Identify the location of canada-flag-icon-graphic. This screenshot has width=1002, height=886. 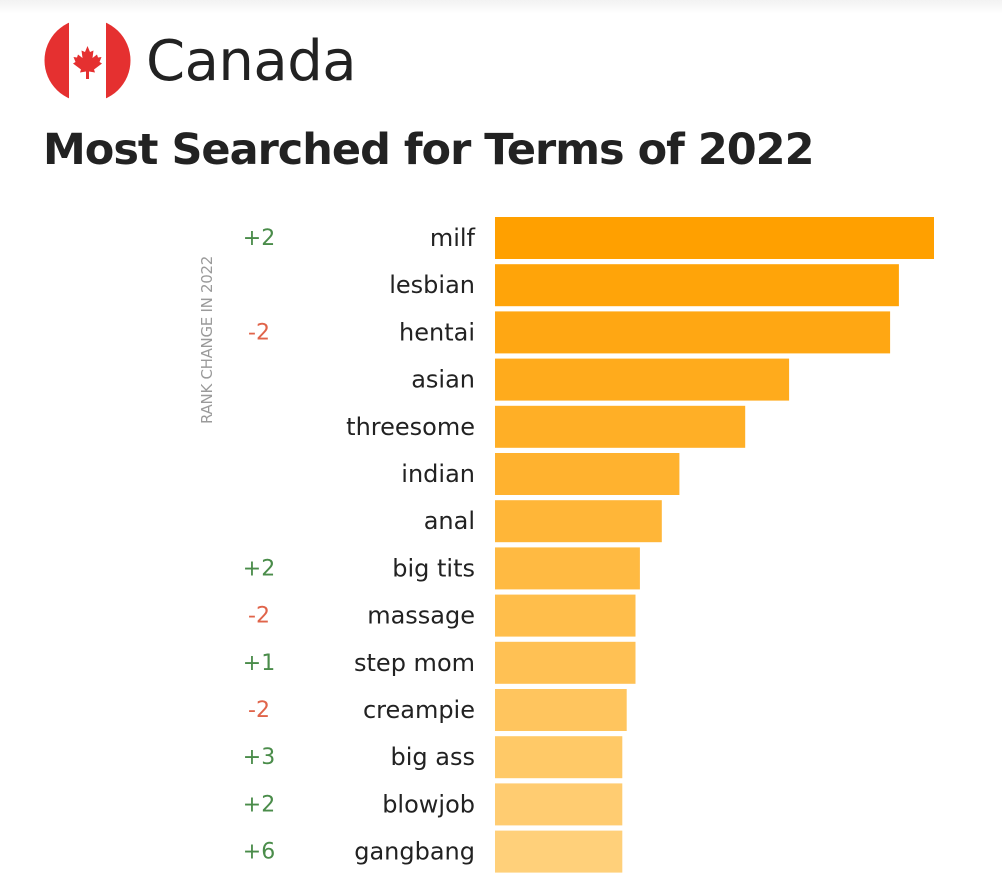
(87, 60).